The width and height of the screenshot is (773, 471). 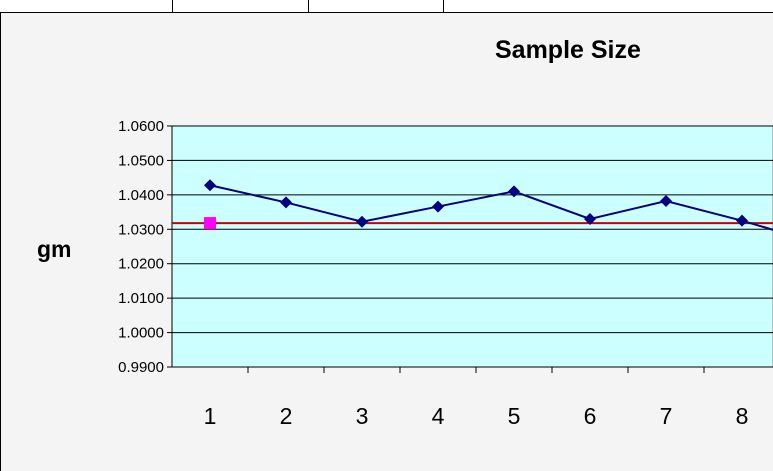 I want to click on x-tick-label: 6, so click(x=590, y=416).